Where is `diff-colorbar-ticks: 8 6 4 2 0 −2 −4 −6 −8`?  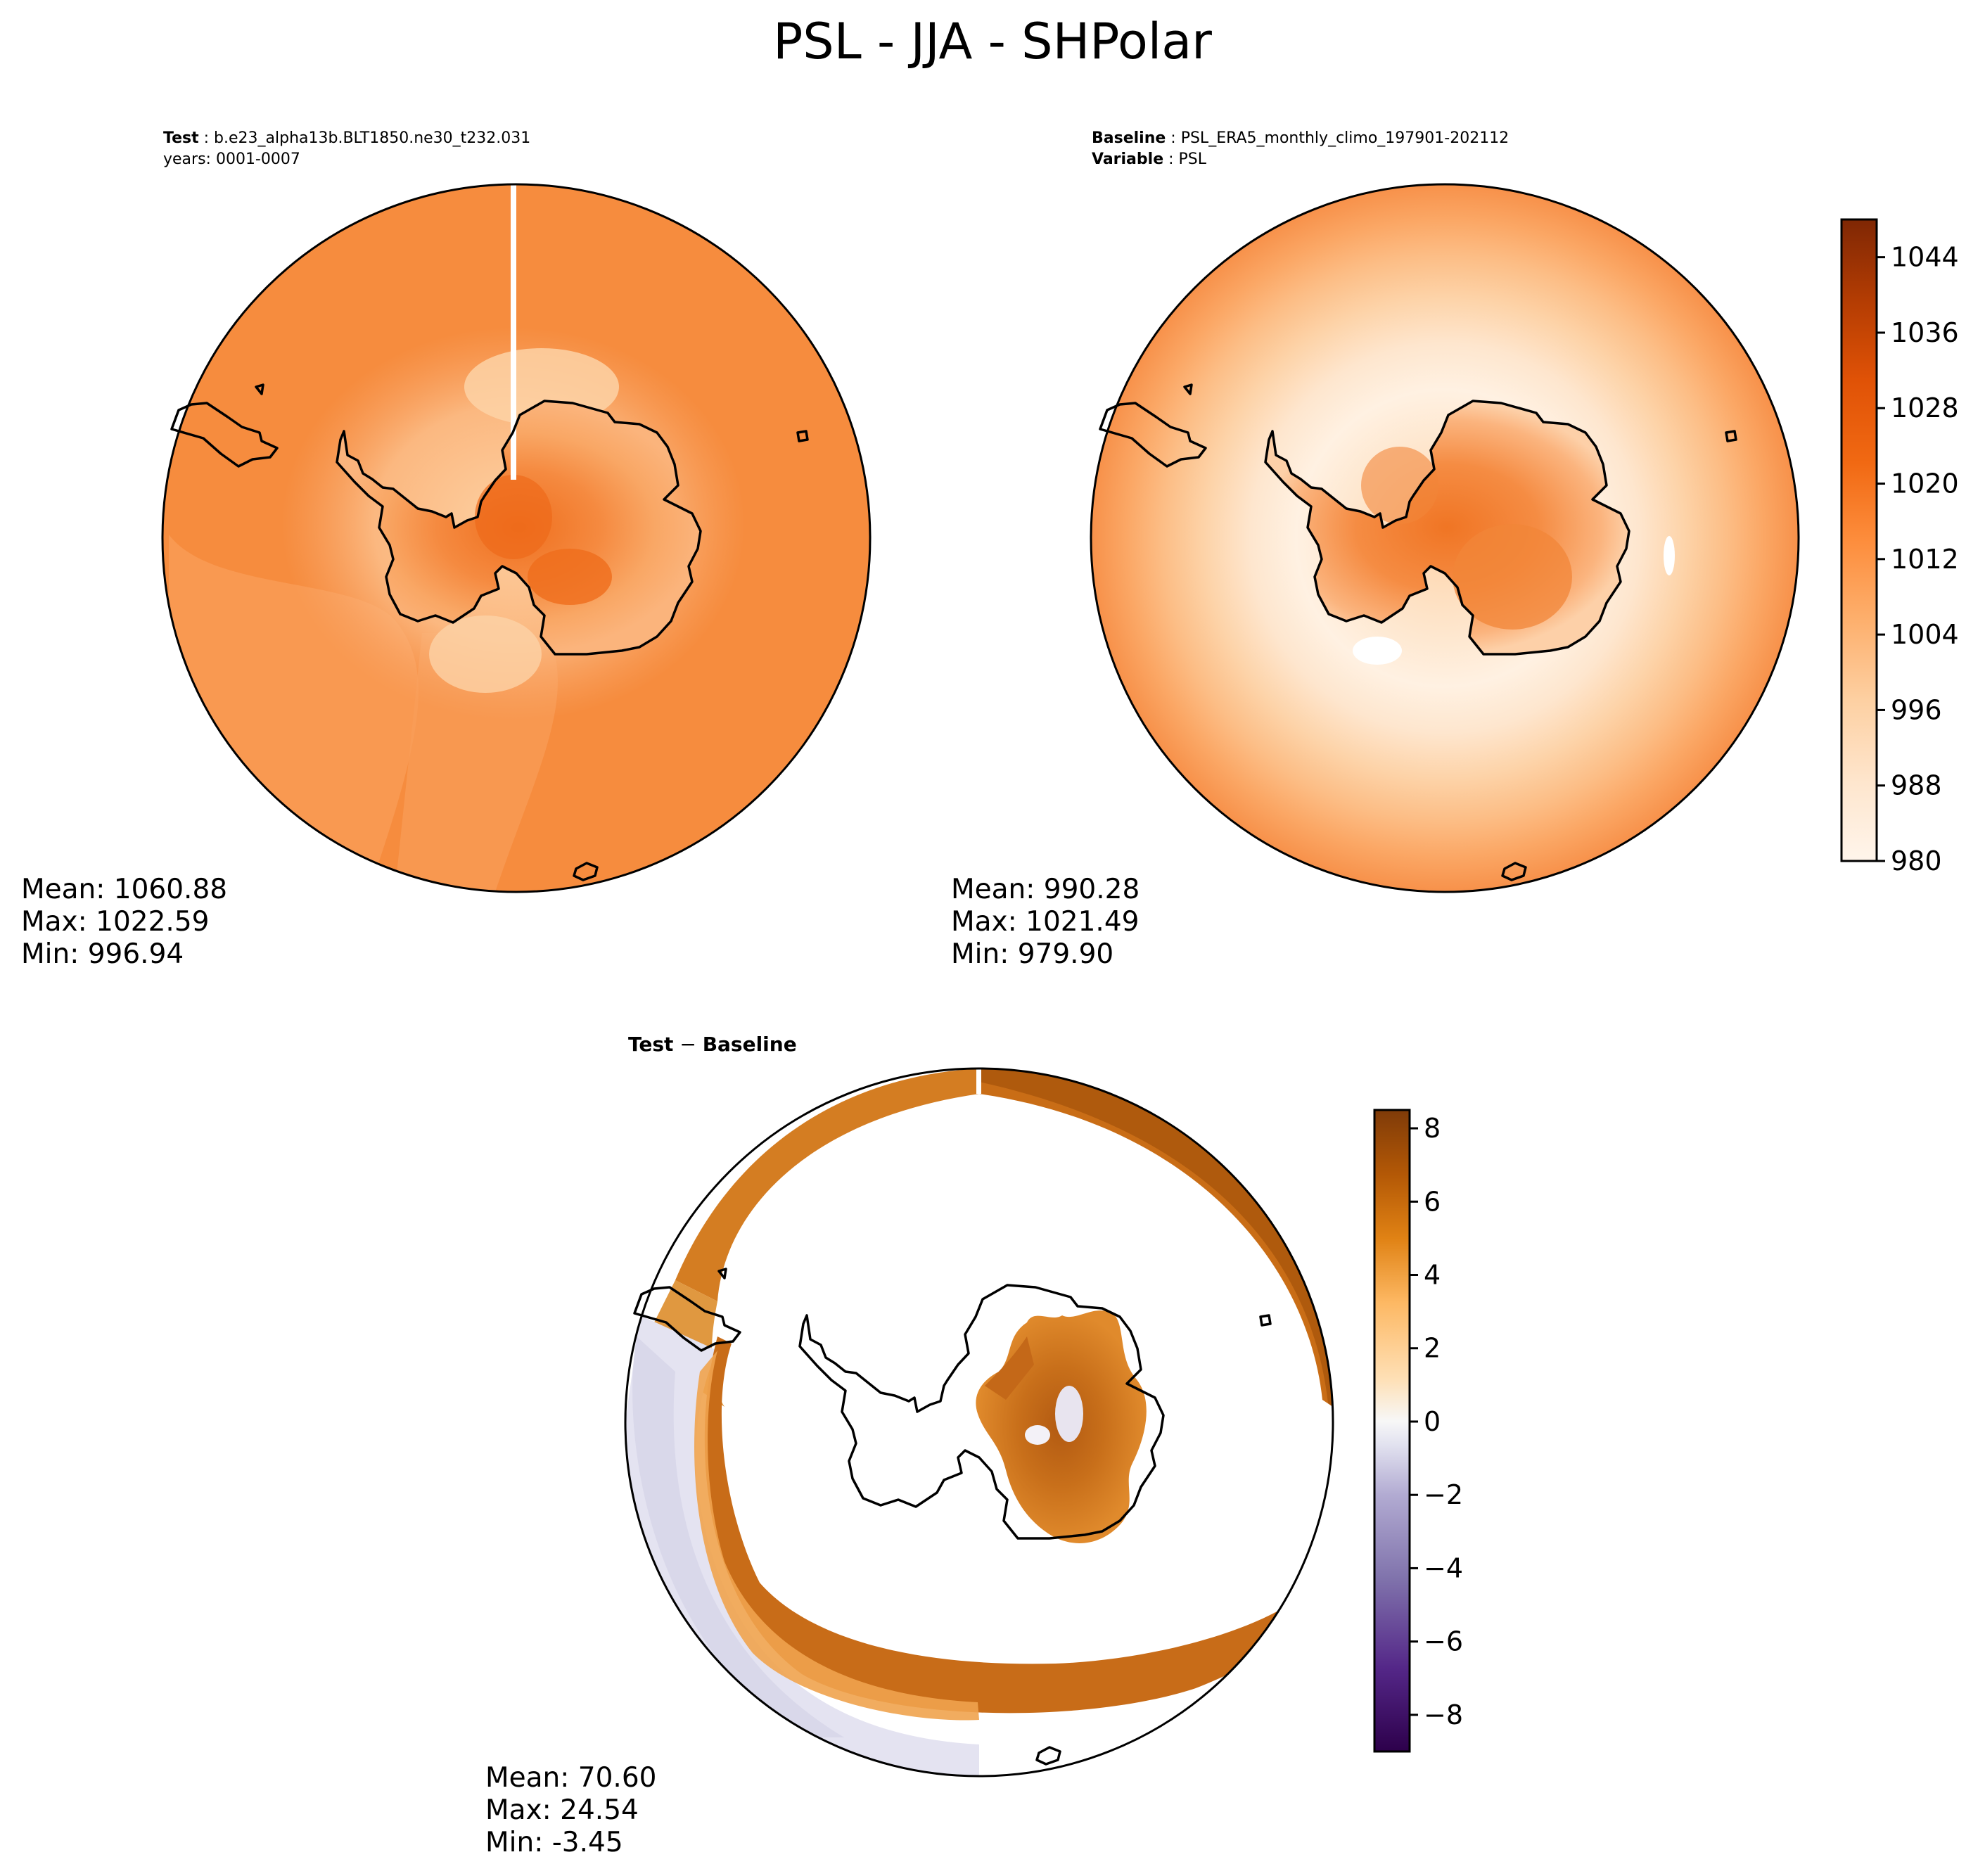 diff-colorbar-ticks: 8 6 4 2 0 −2 −4 −6 −8 is located at coordinates (1436, 1421).